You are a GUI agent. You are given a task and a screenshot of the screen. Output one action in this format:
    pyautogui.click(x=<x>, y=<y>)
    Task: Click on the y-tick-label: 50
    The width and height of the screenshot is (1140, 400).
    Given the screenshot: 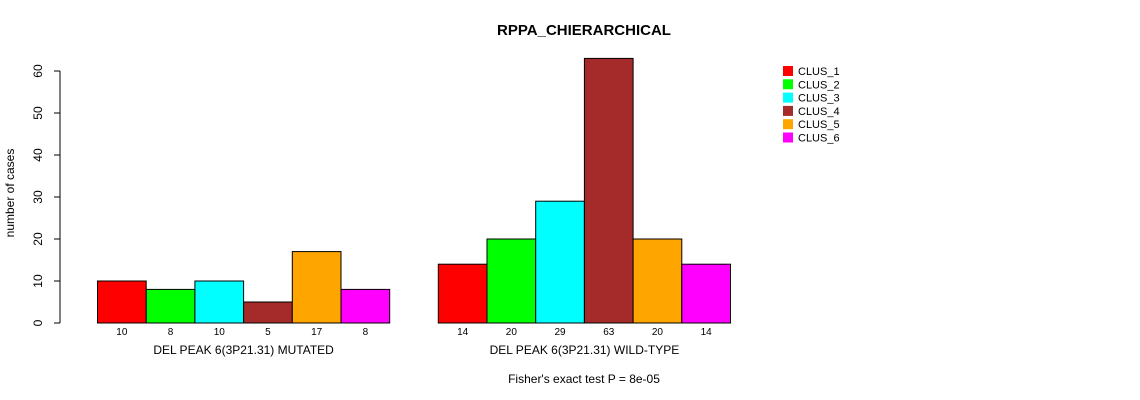 What is the action you would take?
    pyautogui.click(x=38, y=113)
    